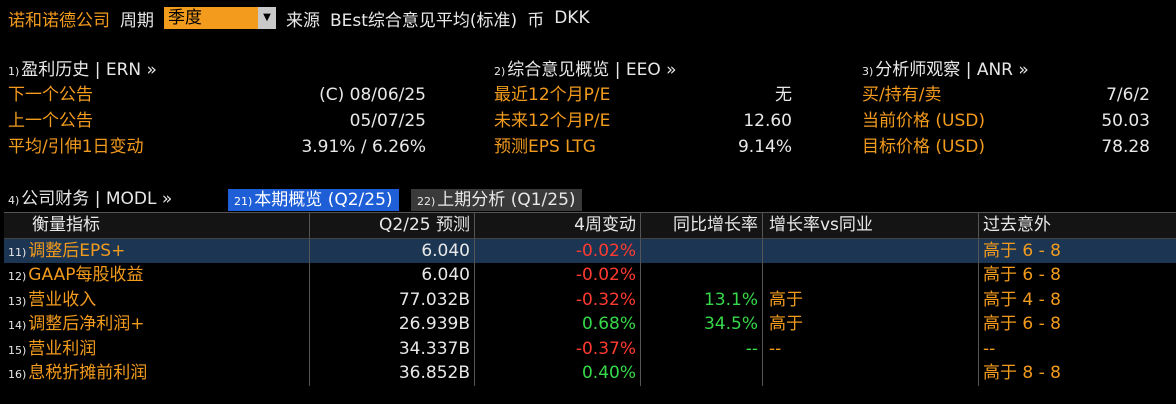  Describe the element at coordinates (536, 20) in the screenshot. I see `currency-label: 币` at that location.